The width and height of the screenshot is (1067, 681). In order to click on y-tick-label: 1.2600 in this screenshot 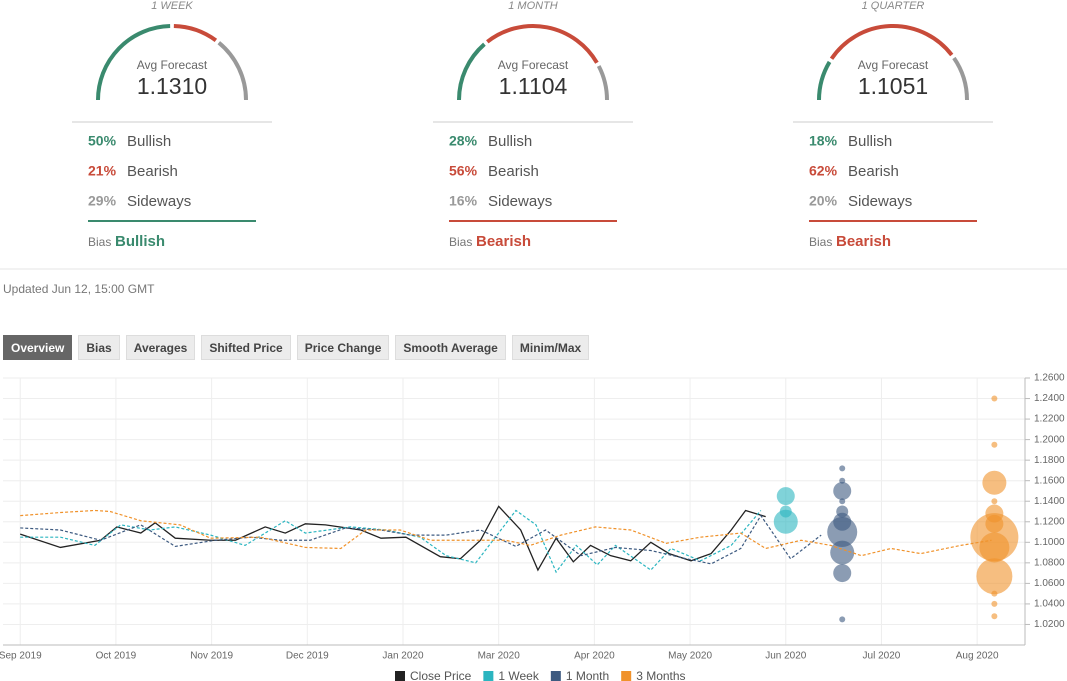, I will do `click(1049, 378)`.